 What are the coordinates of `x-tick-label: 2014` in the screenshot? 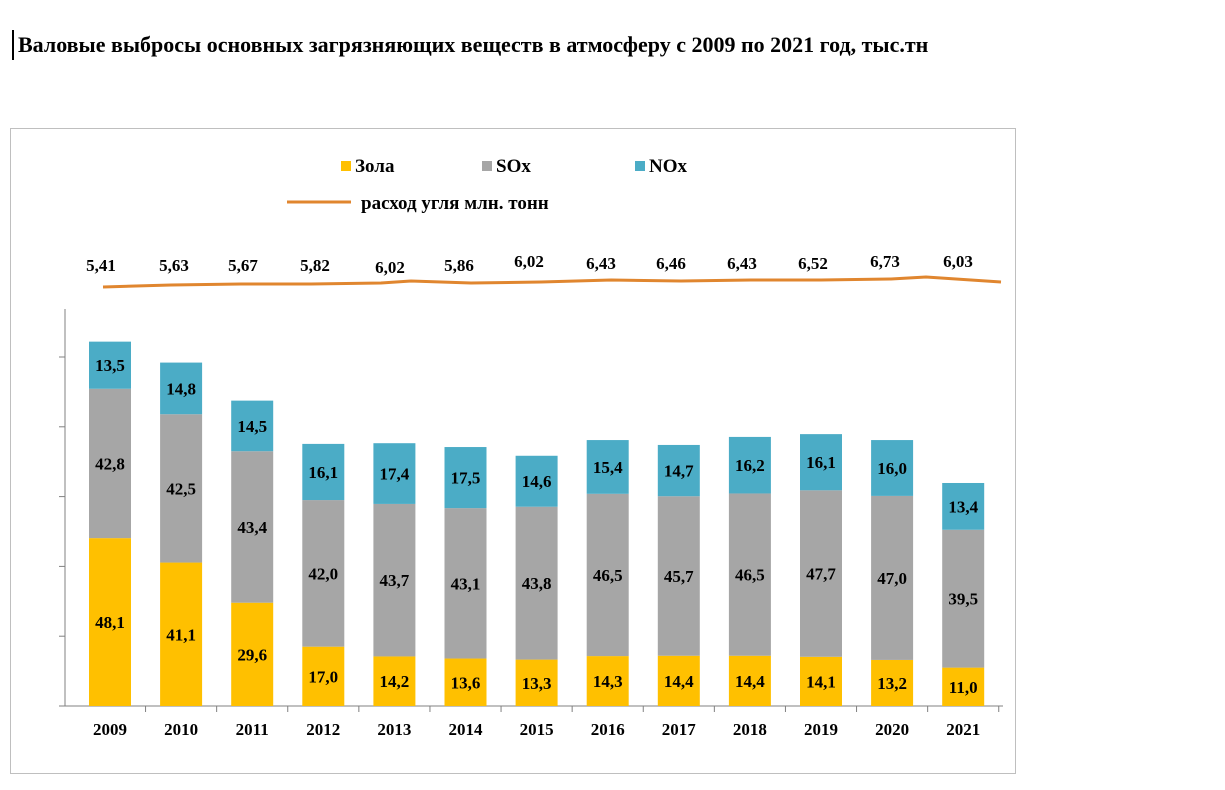 It's located at (466, 729).